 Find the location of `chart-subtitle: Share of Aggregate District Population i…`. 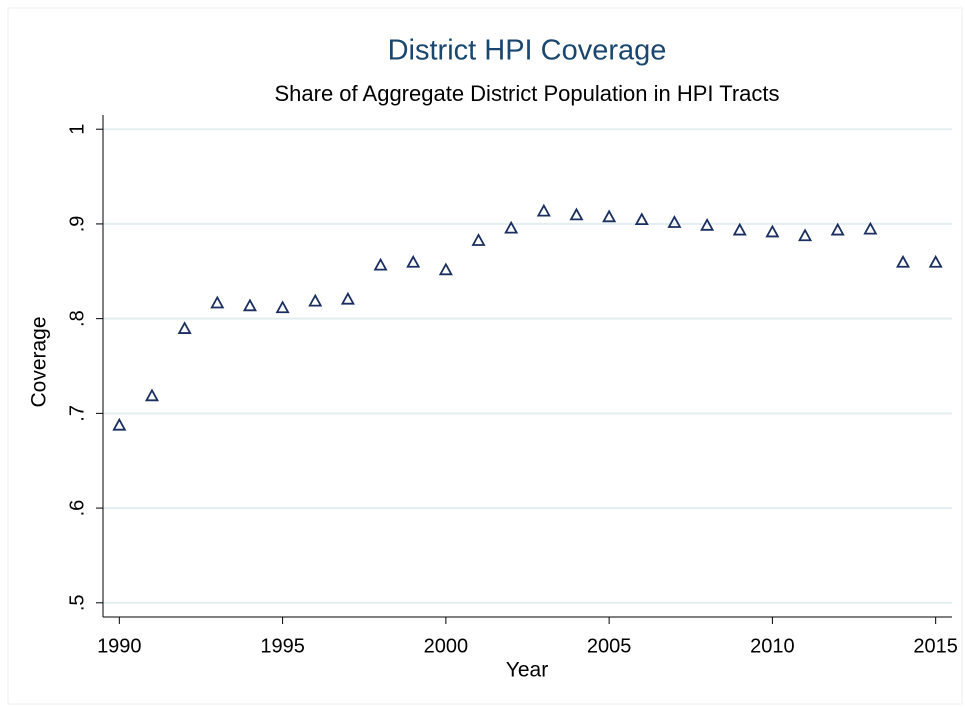

chart-subtitle: Share of Aggregate District Population i… is located at coordinates (526, 93).